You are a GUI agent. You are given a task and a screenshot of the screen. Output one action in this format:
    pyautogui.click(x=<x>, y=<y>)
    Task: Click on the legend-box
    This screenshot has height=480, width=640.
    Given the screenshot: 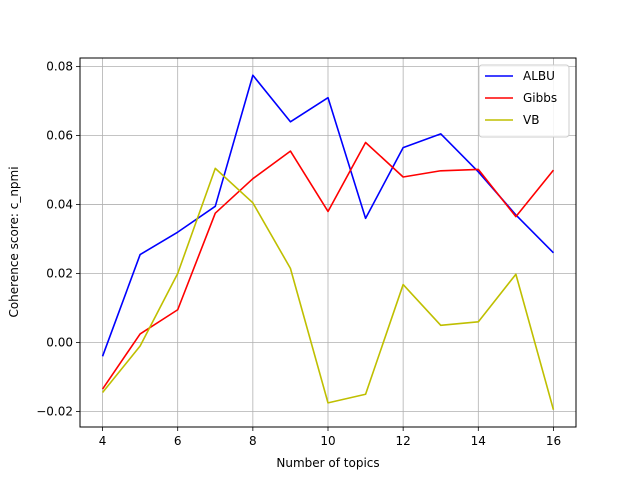 What is the action you would take?
    pyautogui.click(x=524, y=101)
    